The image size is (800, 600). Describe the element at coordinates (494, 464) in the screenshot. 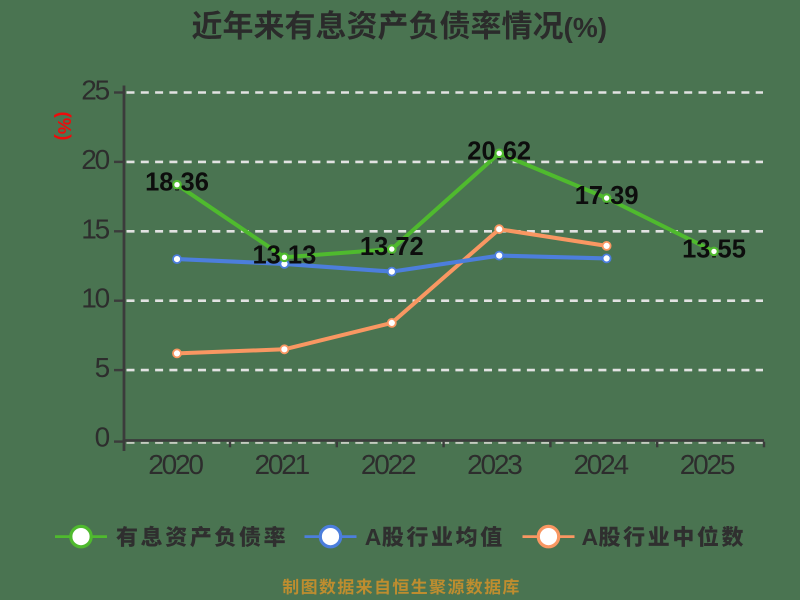

I see `svg-text: 2023` at that location.